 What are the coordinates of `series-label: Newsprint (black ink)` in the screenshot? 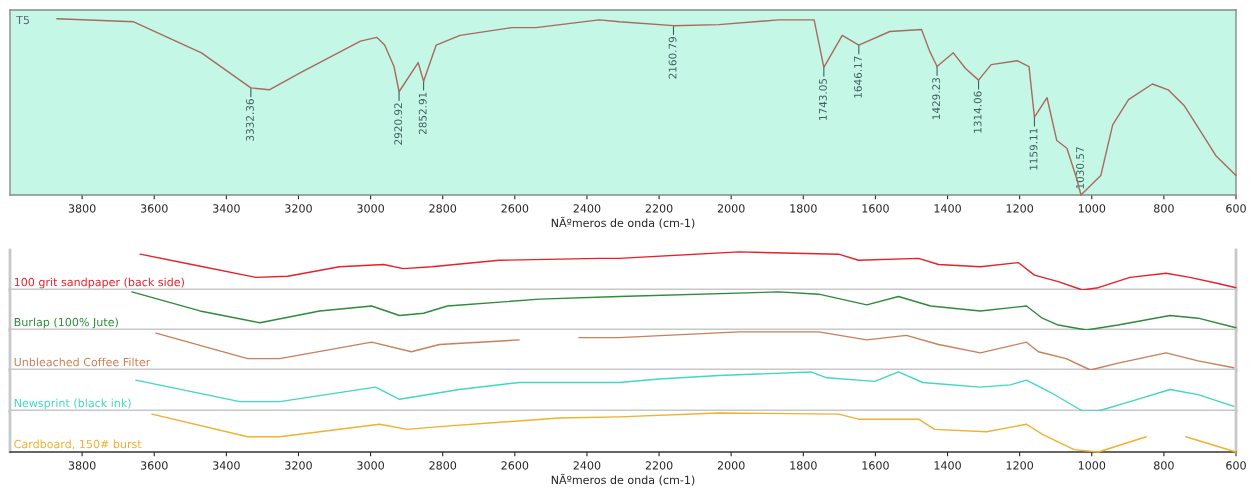 It's located at (72, 404).